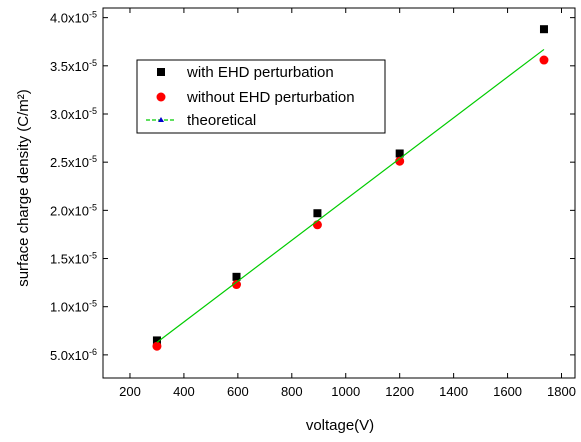 Image resolution: width=581 pixels, height=442 pixels. Describe the element at coordinates (73, 355) in the screenshot. I see `y-tick-label: 5.0x10⁻⁶` at that location.